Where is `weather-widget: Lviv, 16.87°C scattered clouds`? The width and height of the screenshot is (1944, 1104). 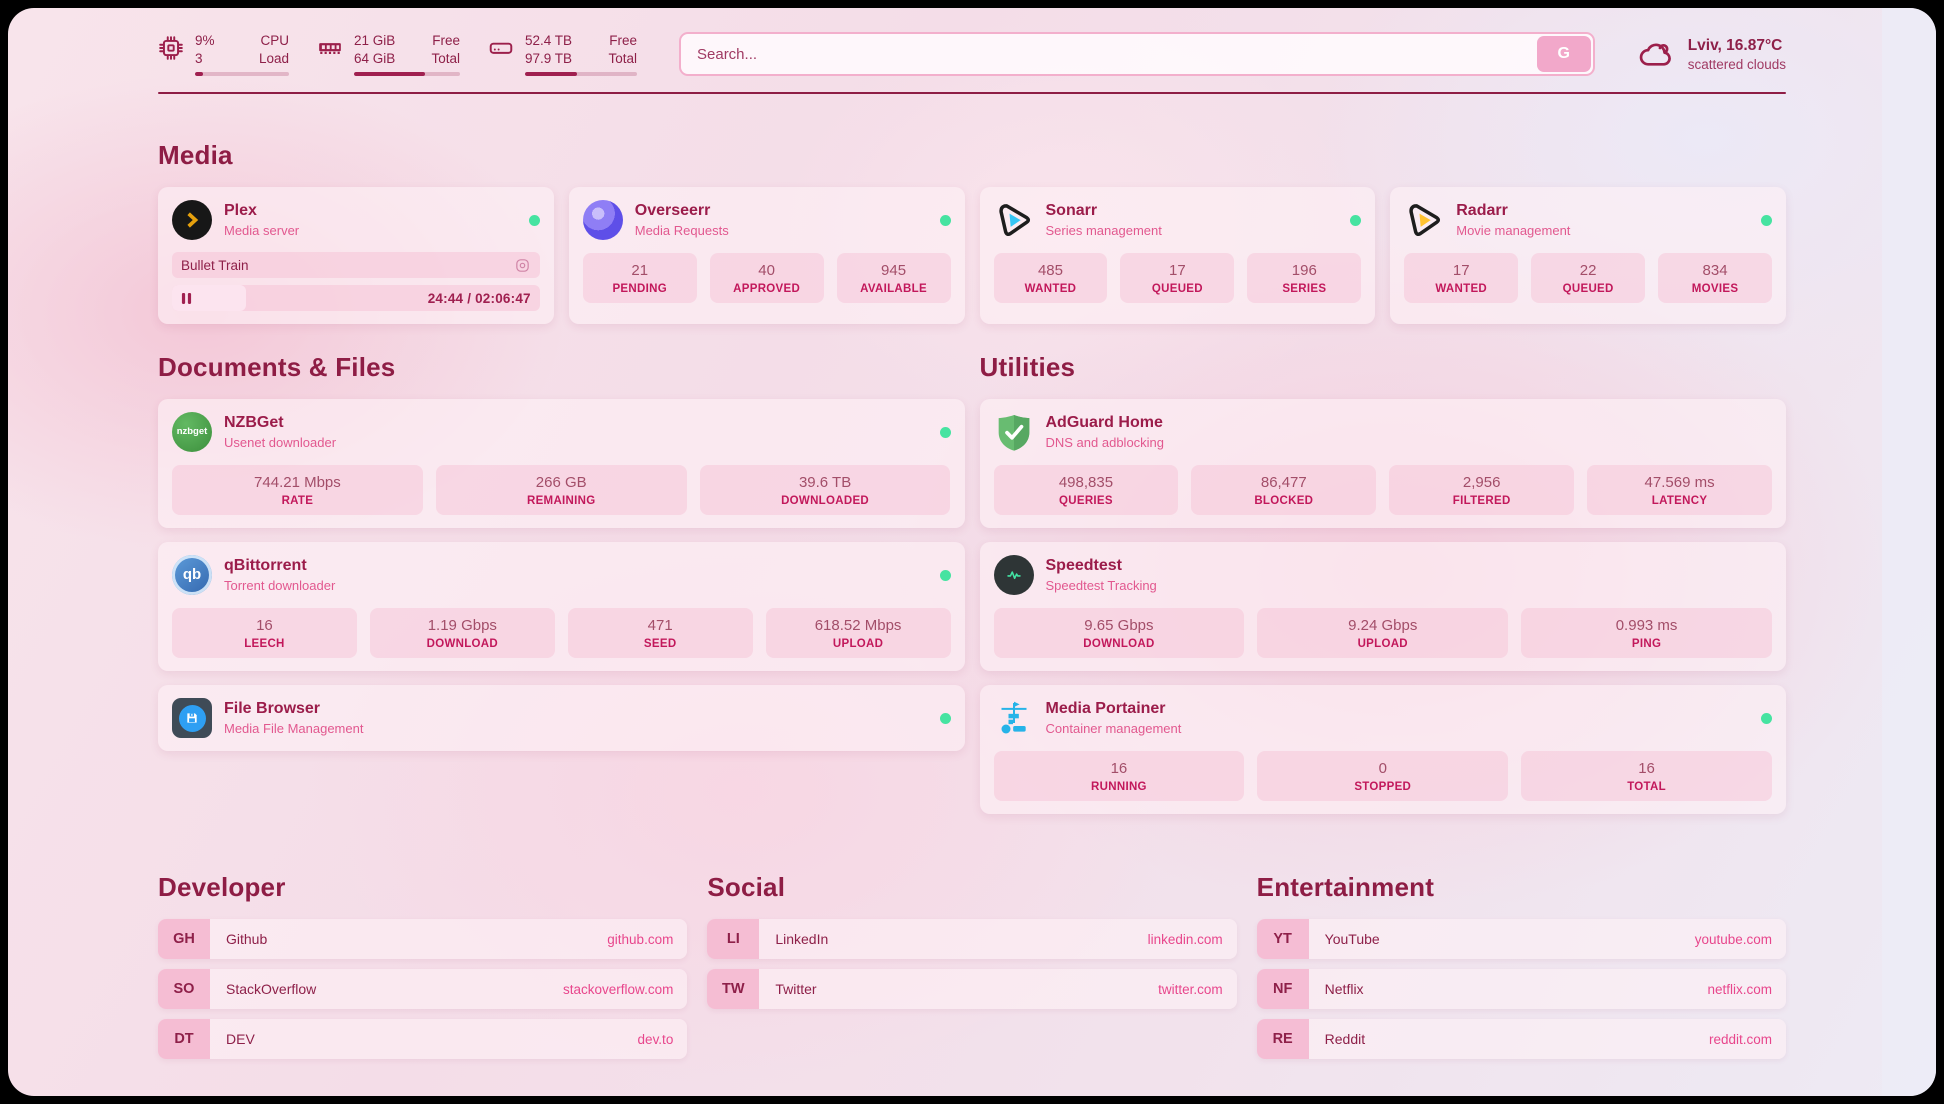 weather-widget: Lviv, 16.87°C scattered clouds is located at coordinates (1711, 54).